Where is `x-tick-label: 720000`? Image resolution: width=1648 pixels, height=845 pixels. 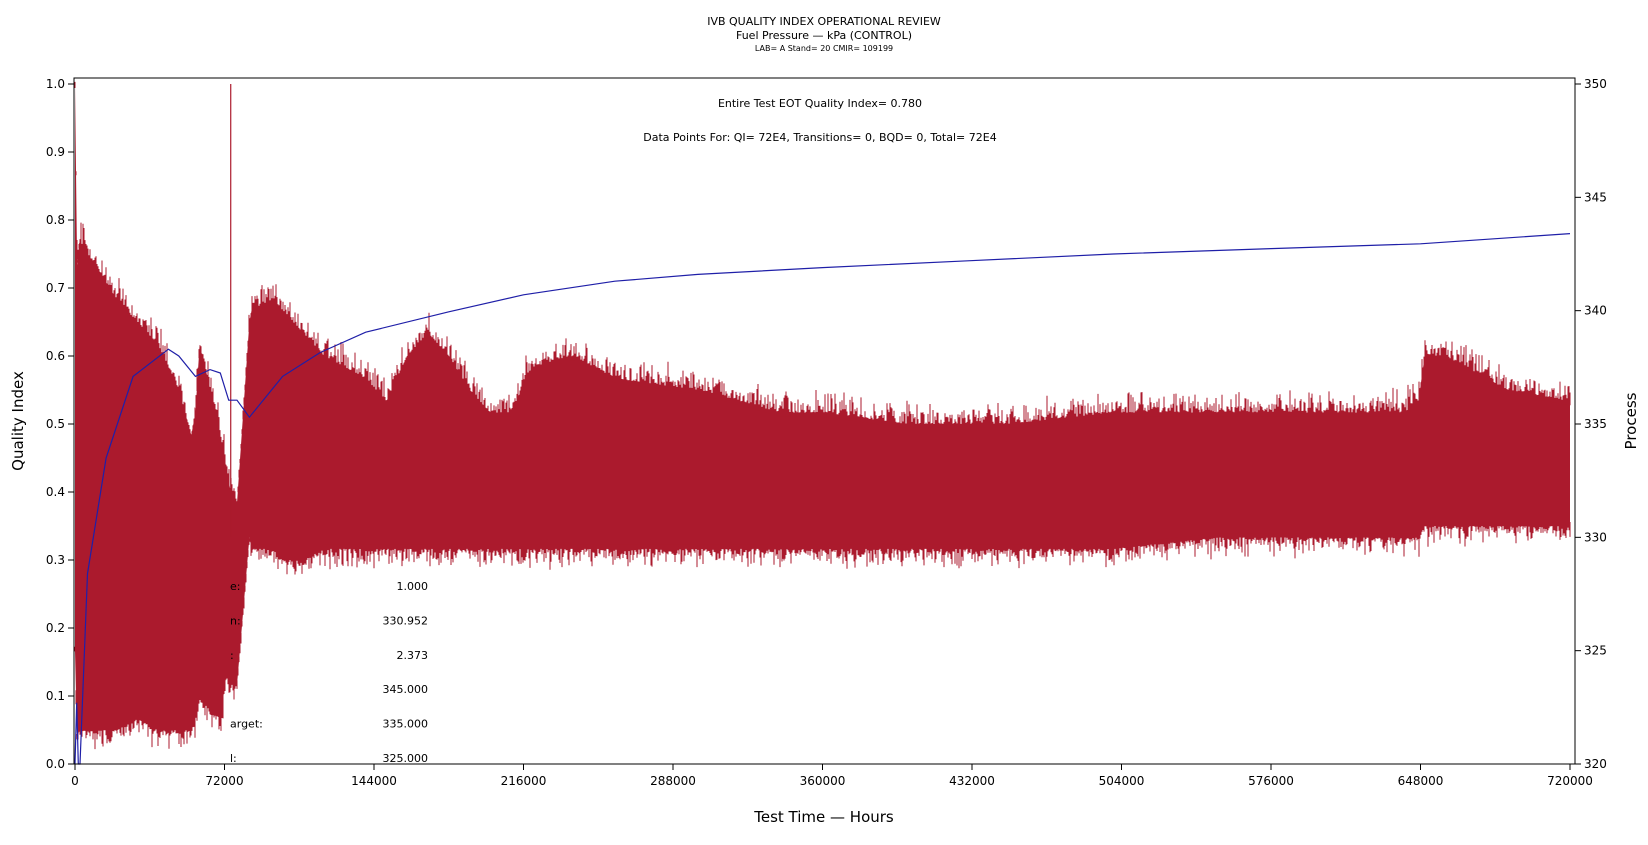 x-tick-label: 720000 is located at coordinates (1570, 781).